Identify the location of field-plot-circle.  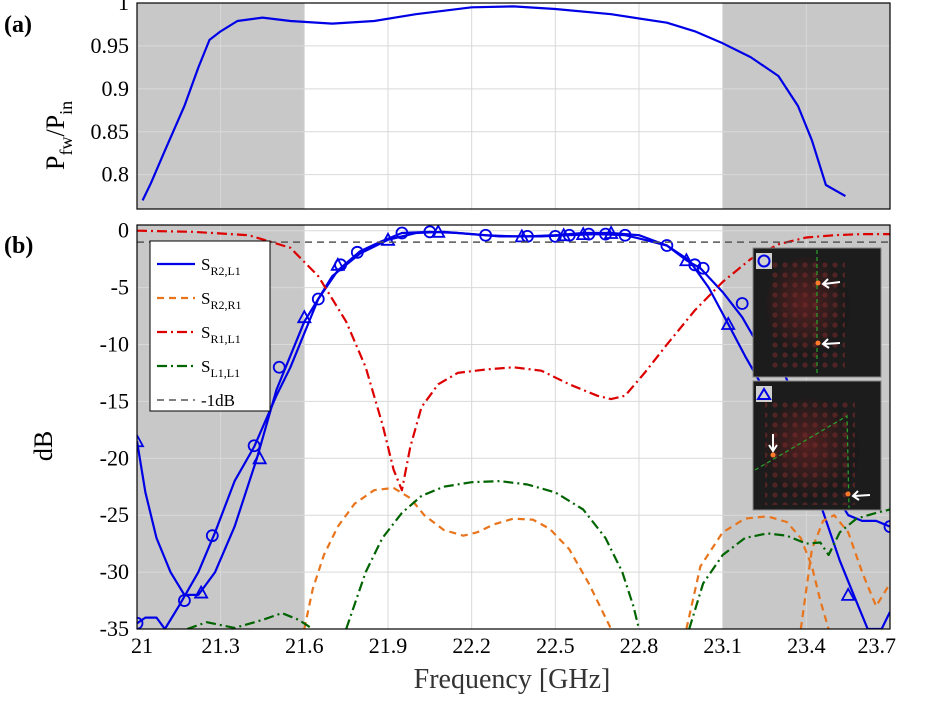
(817, 312).